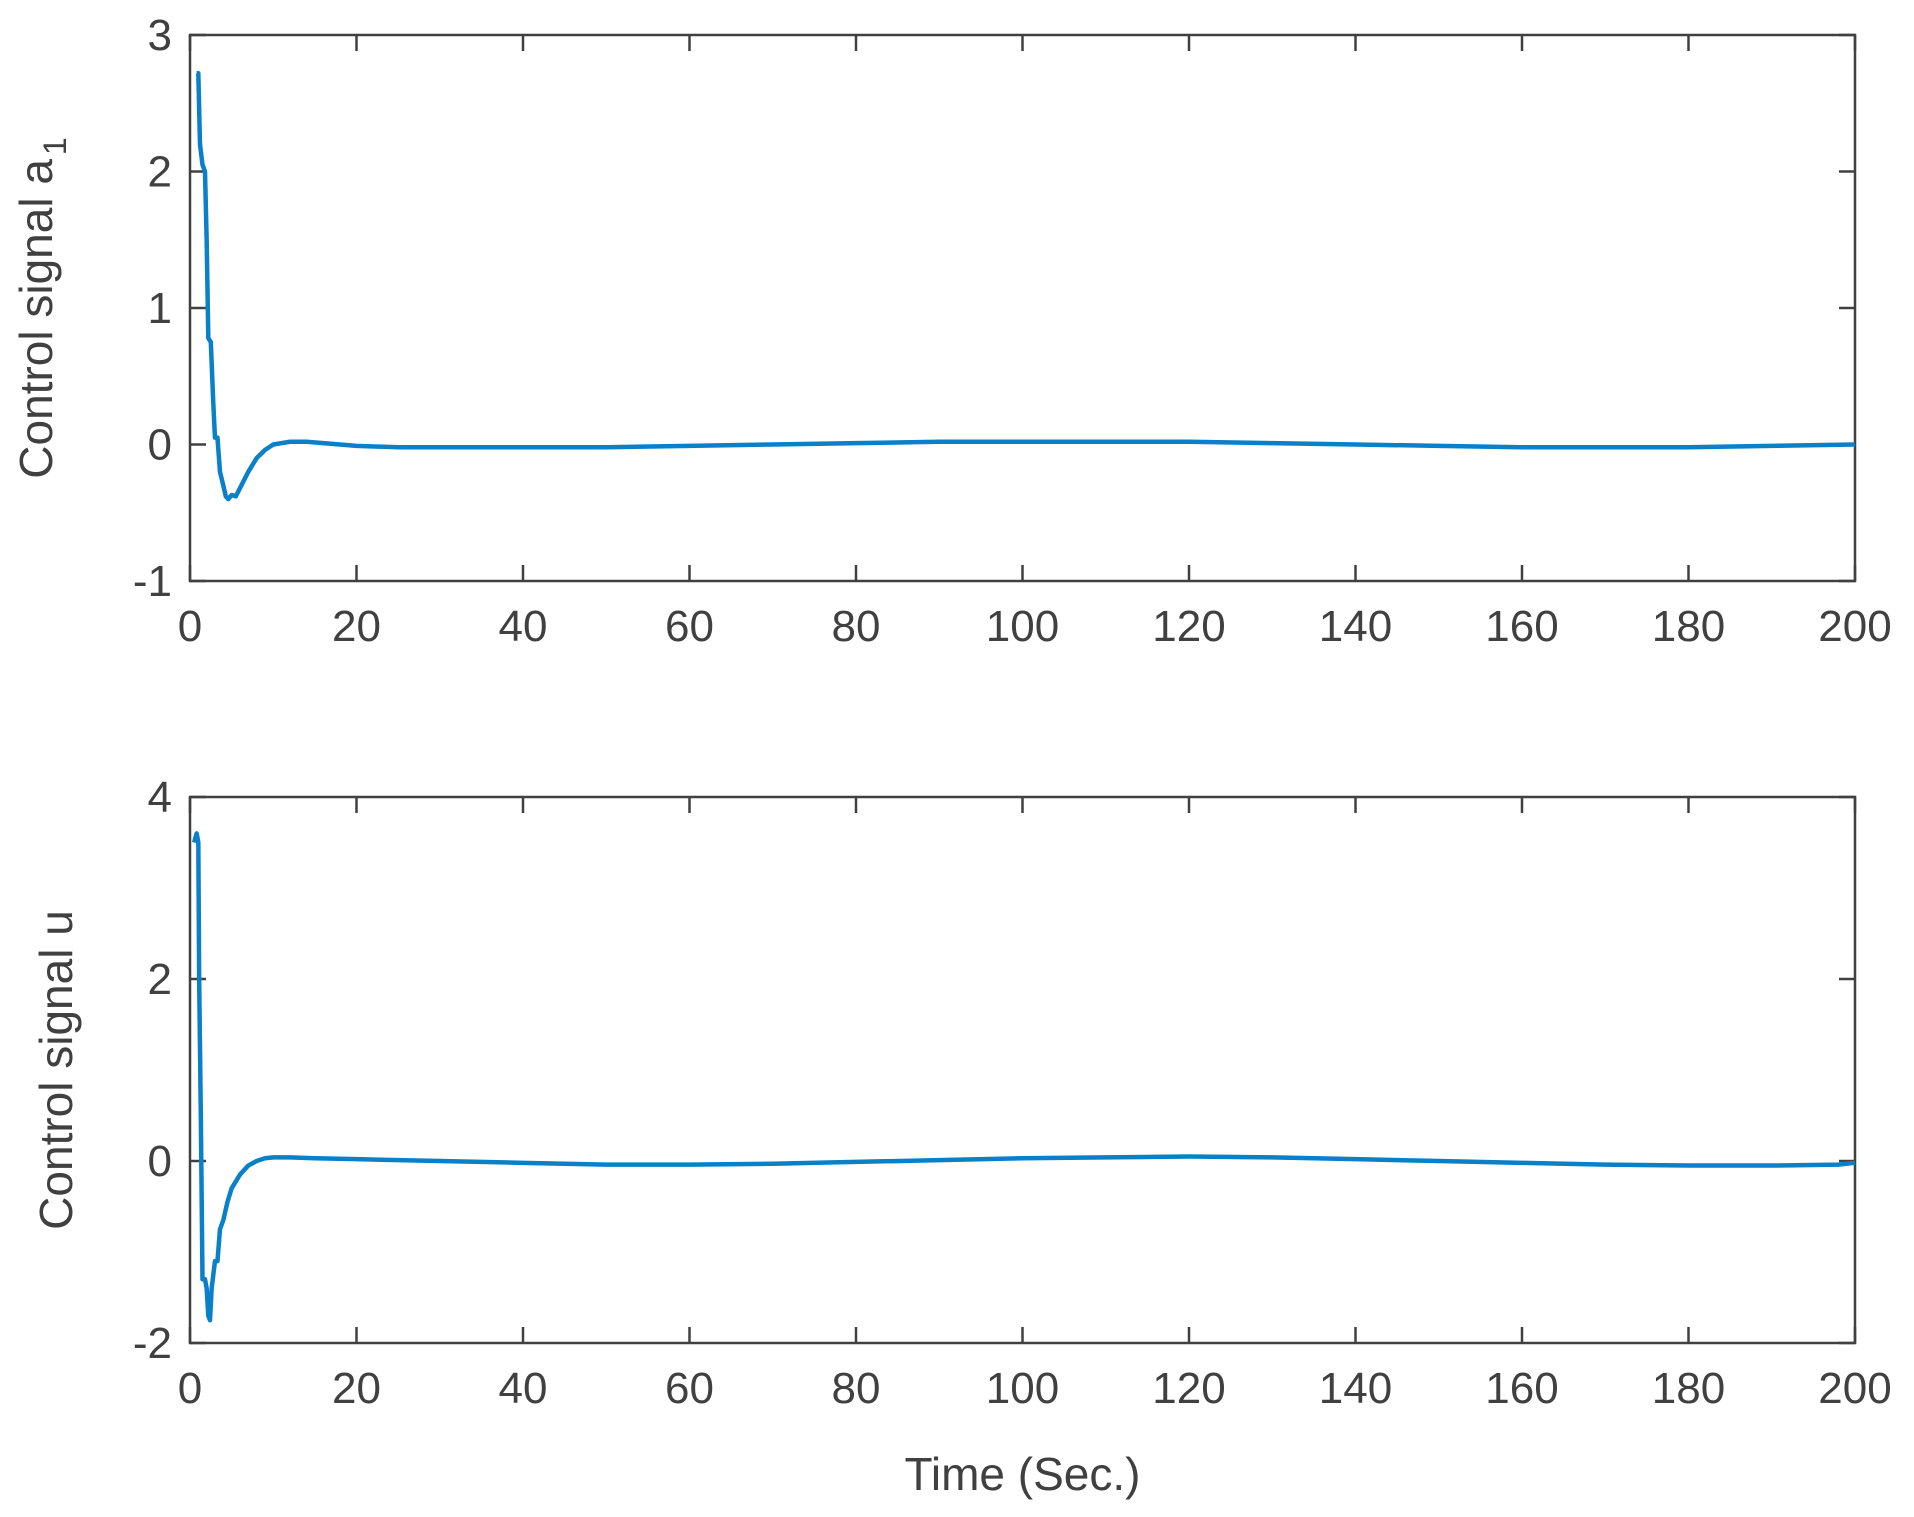 This screenshot has height=1517, width=1914. What do you see at coordinates (152, 1343) in the screenshot?
I see `y-tick-label: -2` at bounding box center [152, 1343].